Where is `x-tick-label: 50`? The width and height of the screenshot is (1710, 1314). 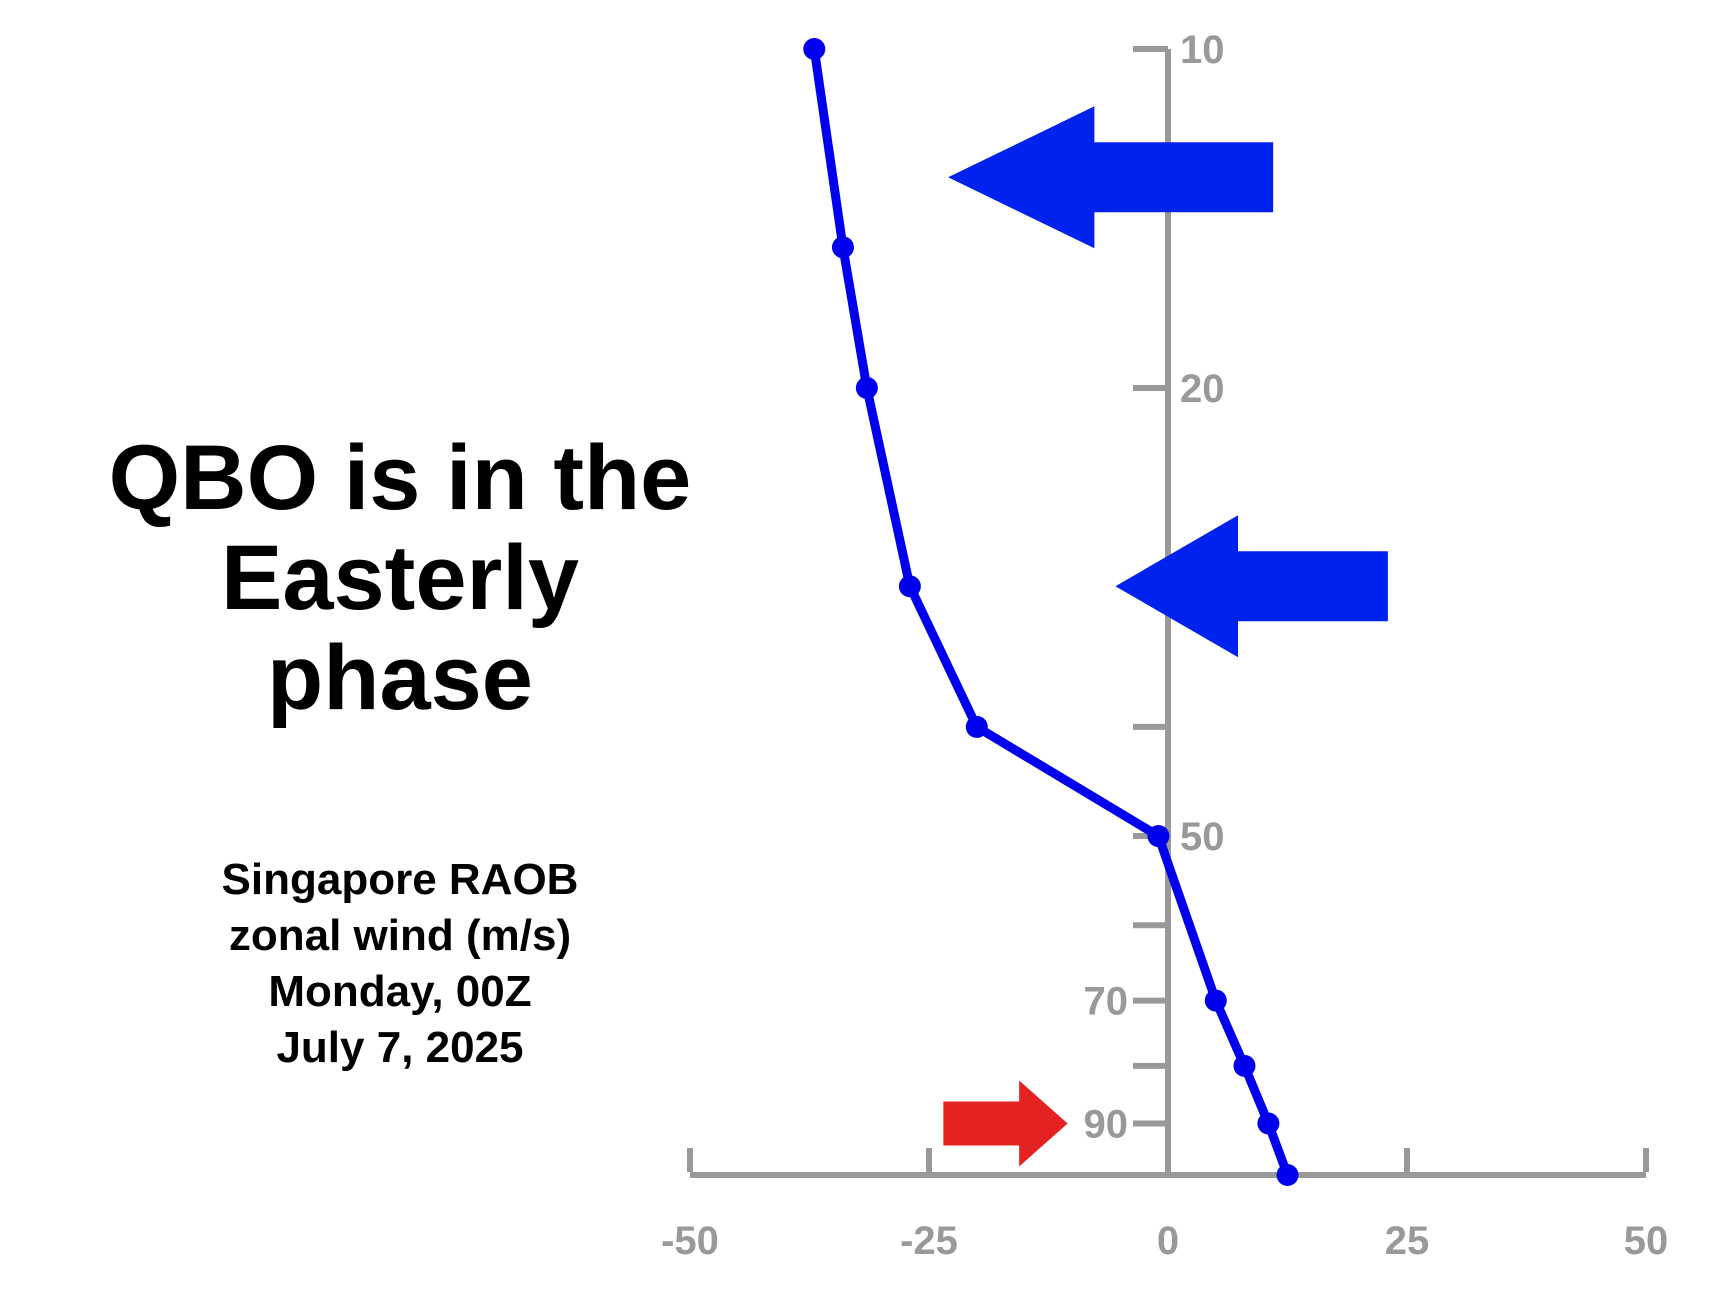 x-tick-label: 50 is located at coordinates (1646, 1241).